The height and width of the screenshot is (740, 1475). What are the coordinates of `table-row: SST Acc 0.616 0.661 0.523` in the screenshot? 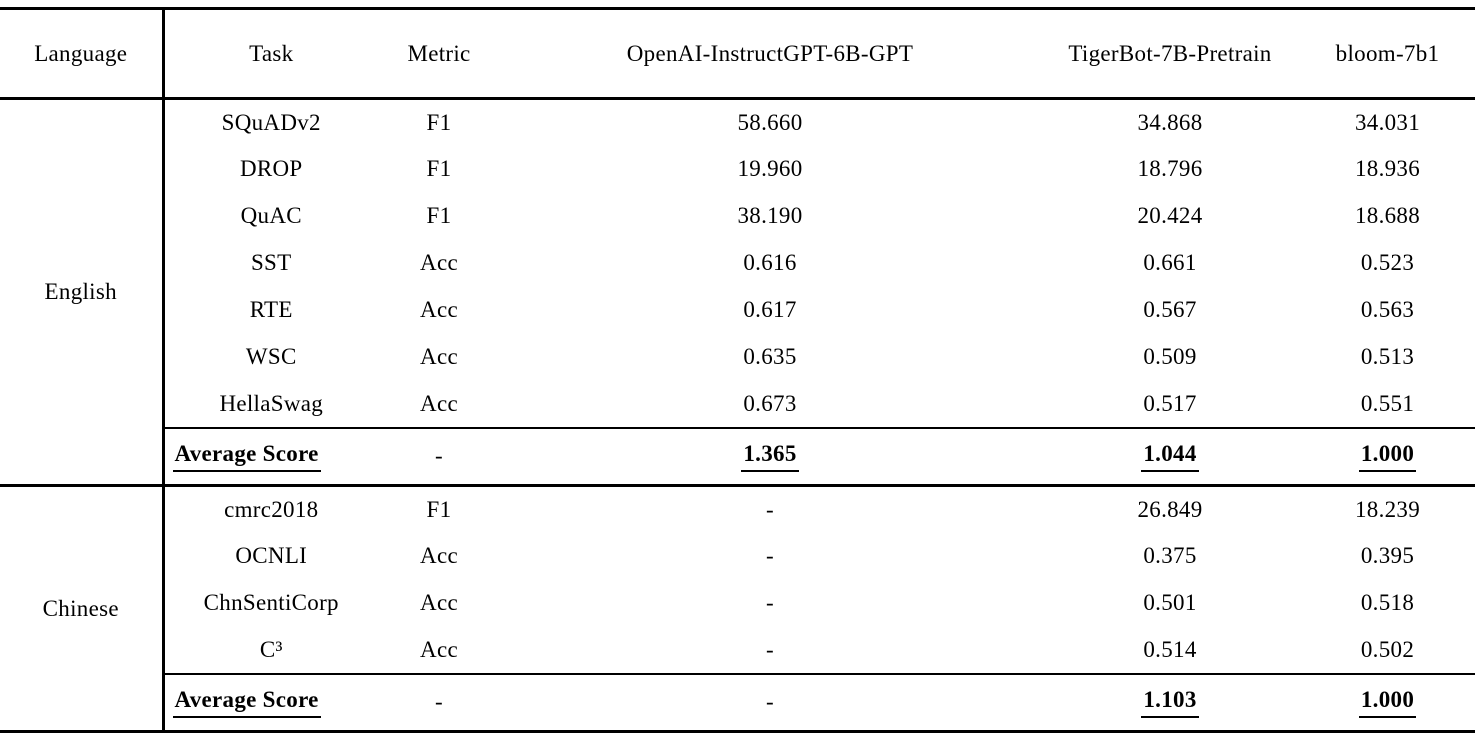 It's located at (737, 263).